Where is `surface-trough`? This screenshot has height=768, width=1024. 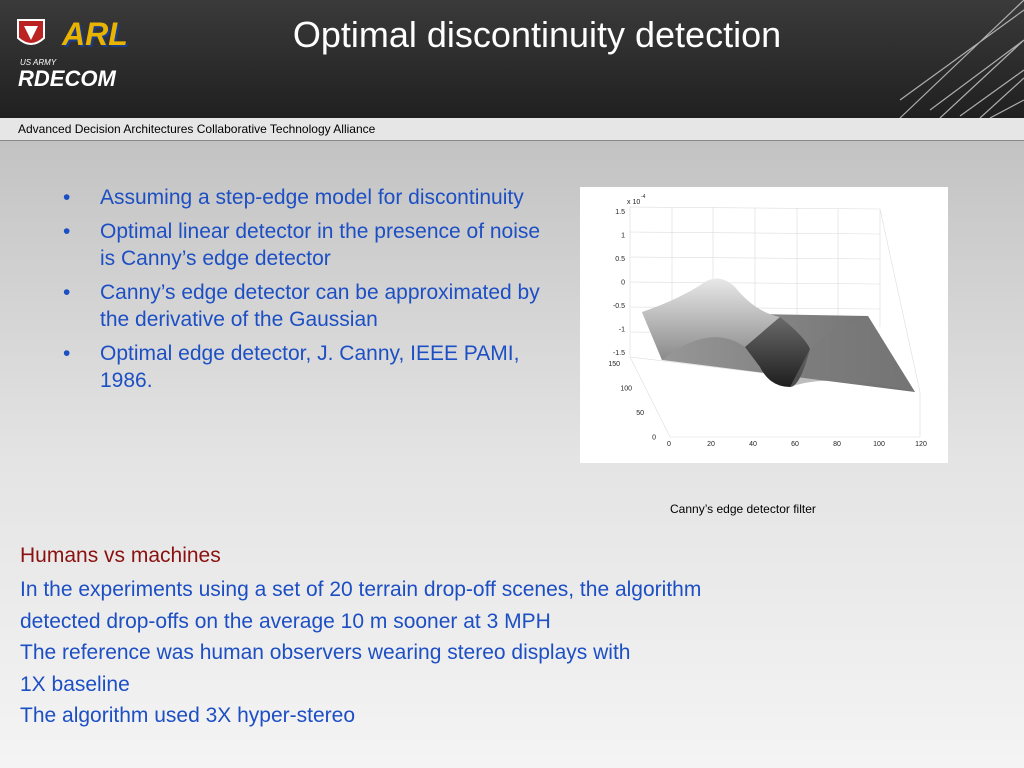 surface-trough is located at coordinates (777, 352).